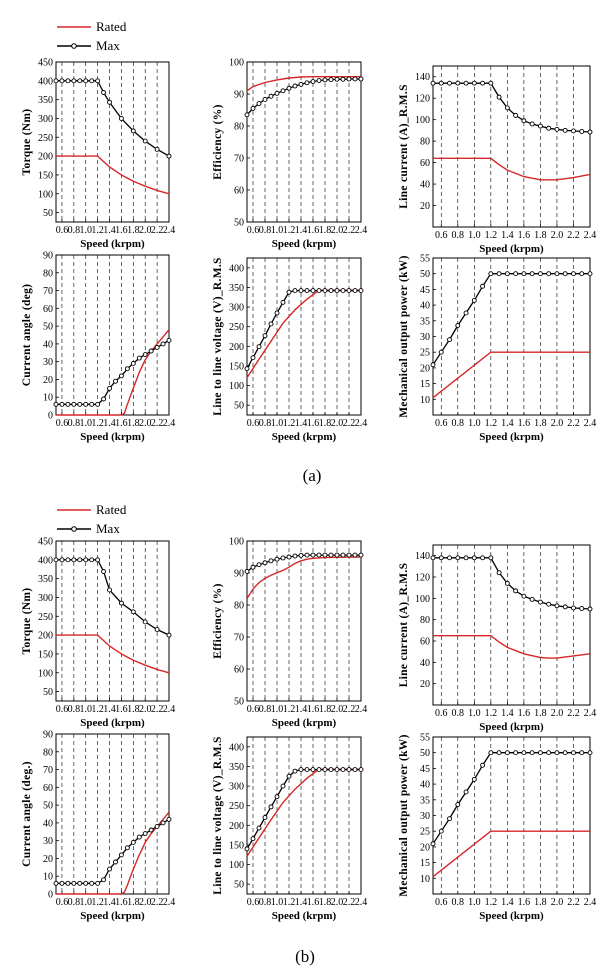 Image resolution: width=613 pixels, height=975 pixels. What do you see at coordinates (425, 206) in the screenshot?
I see `y-tick-label-line-current-a-0: 20` at bounding box center [425, 206].